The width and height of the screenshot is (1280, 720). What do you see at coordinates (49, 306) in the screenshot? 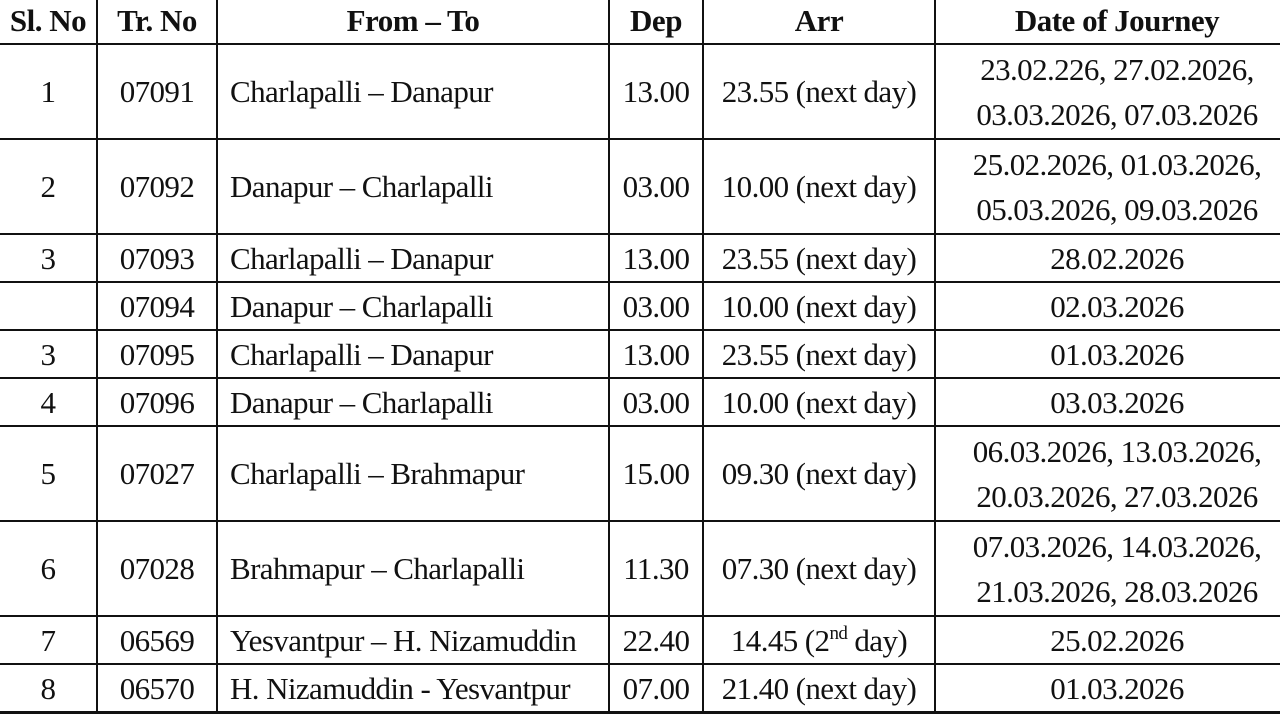
I see `cell-sl-no` at bounding box center [49, 306].